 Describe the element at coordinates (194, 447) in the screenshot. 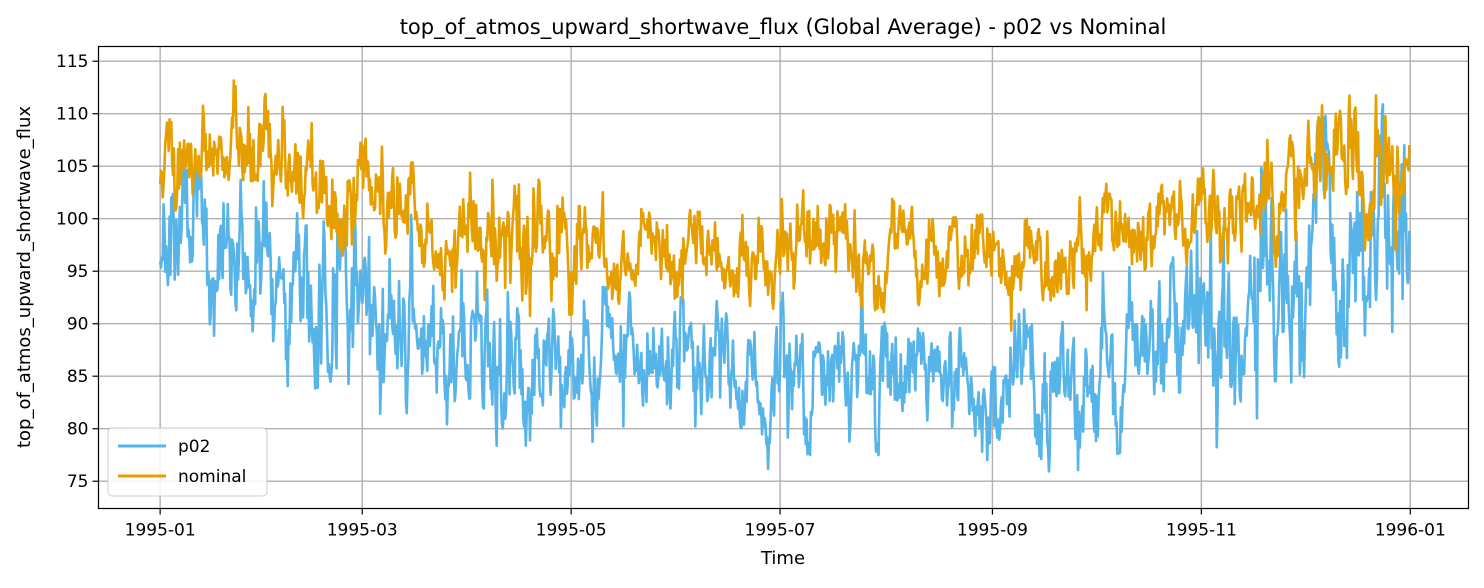

I see `legend-label-p02: p02` at that location.